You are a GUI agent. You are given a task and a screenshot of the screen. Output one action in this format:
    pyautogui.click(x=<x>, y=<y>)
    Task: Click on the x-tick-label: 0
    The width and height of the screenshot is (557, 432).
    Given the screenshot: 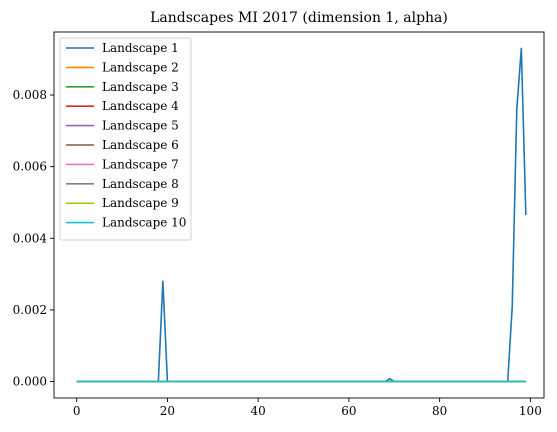 What is the action you would take?
    pyautogui.click(x=77, y=411)
    